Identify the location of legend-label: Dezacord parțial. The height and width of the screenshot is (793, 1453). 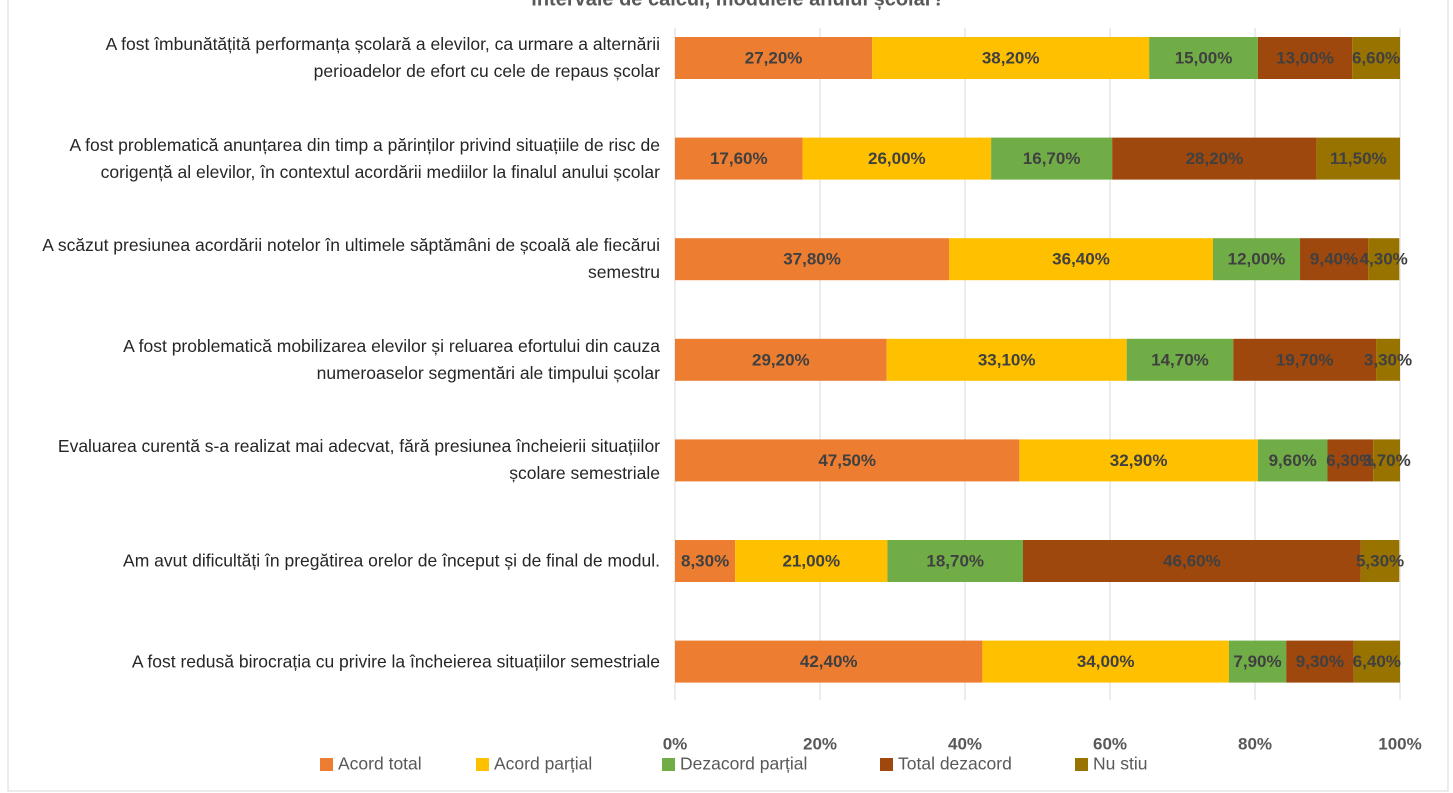
(743, 764).